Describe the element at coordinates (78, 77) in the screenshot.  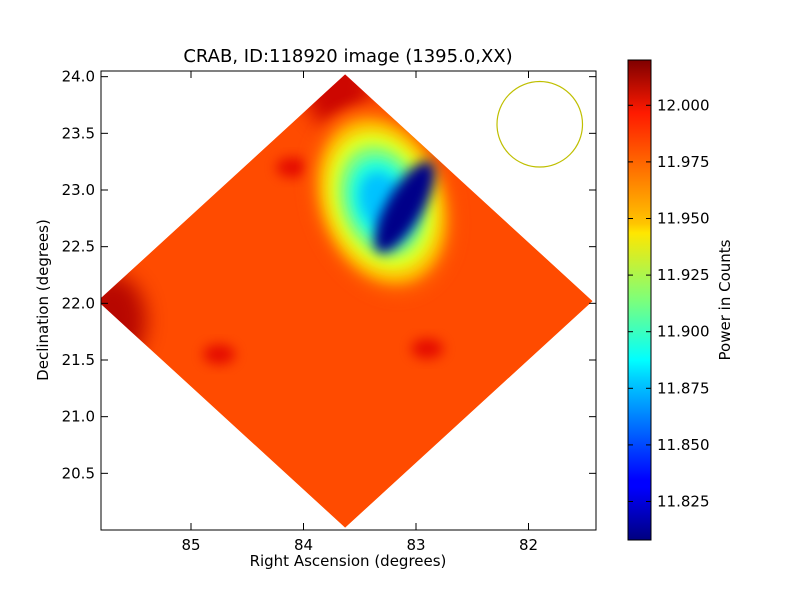
I see `y-tick-label: 24.0` at that location.